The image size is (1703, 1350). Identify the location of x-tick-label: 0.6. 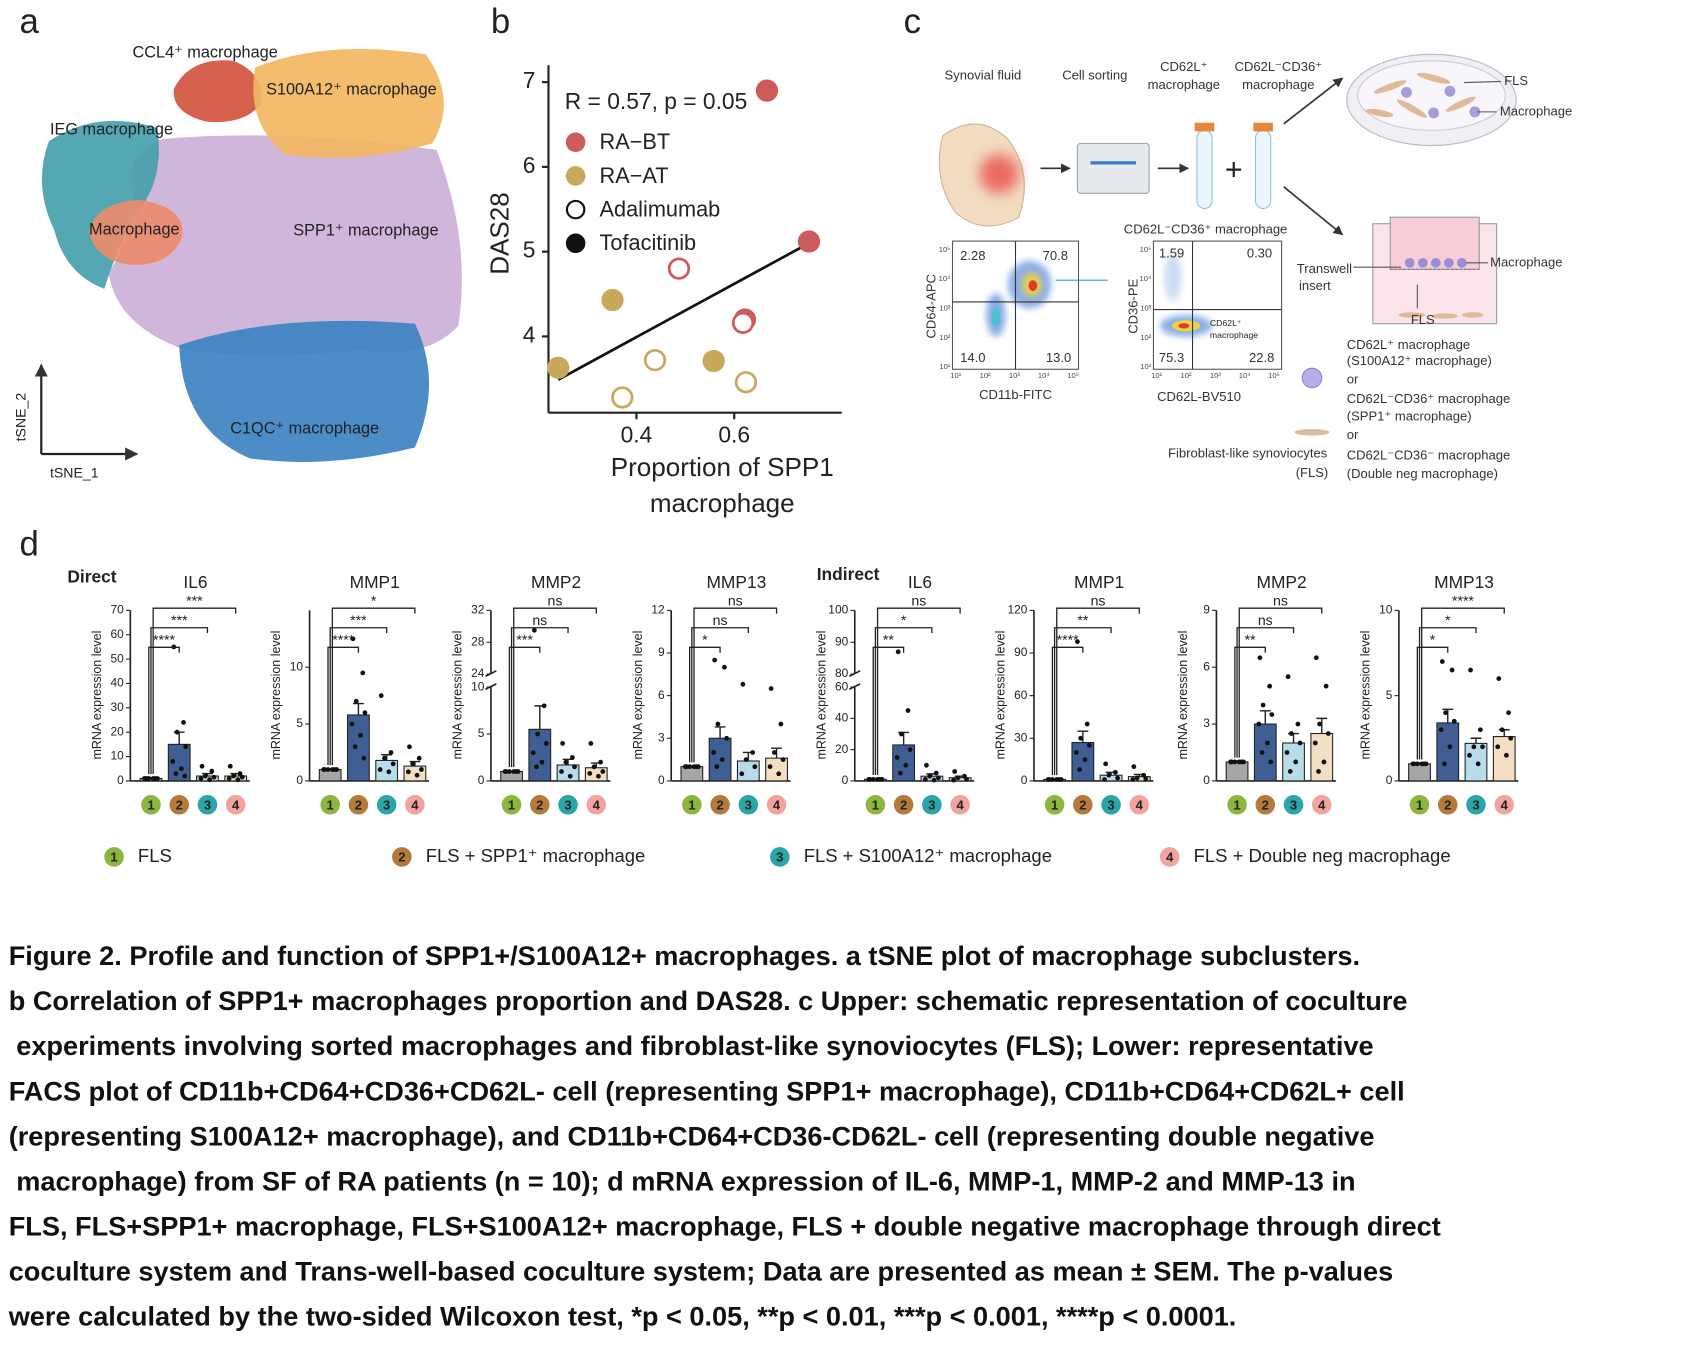
(734, 435).